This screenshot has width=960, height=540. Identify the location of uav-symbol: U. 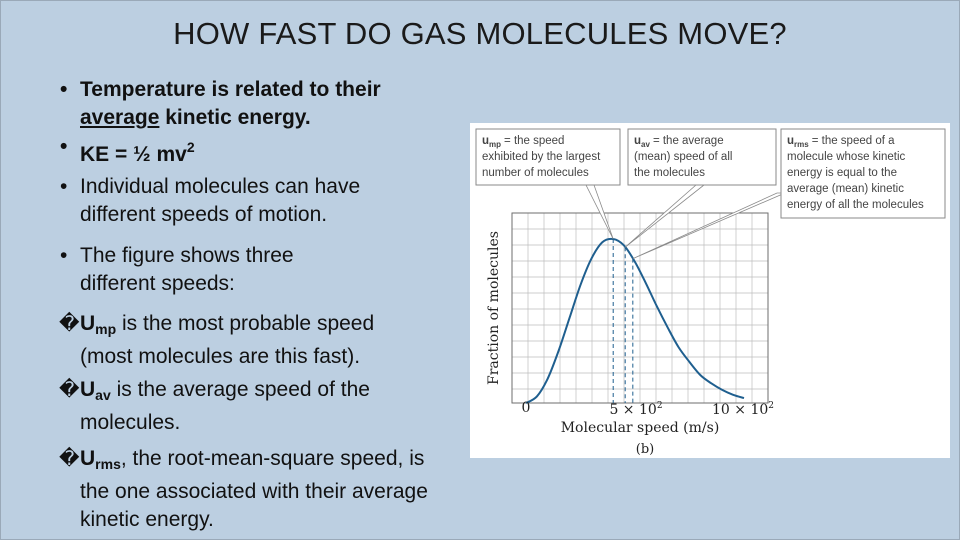
(88, 389).